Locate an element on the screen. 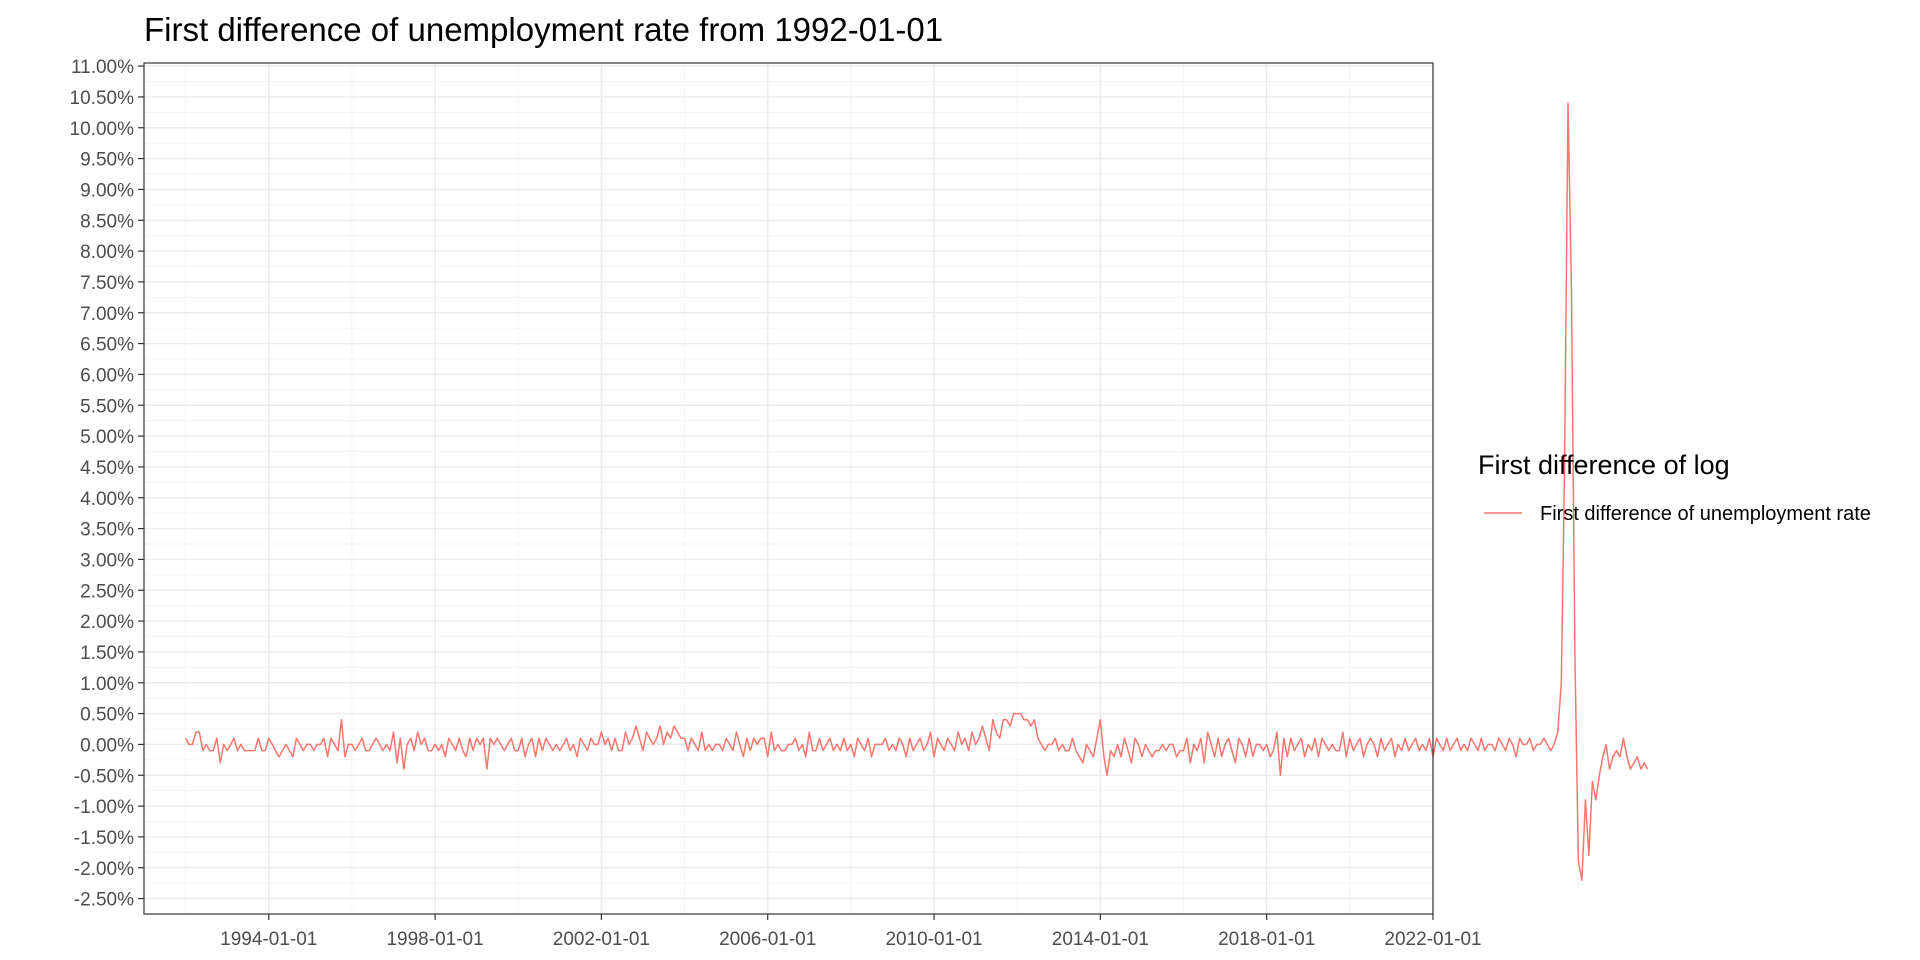 The height and width of the screenshot is (960, 1920). y-tick-label: 8.50% is located at coordinates (107, 221).